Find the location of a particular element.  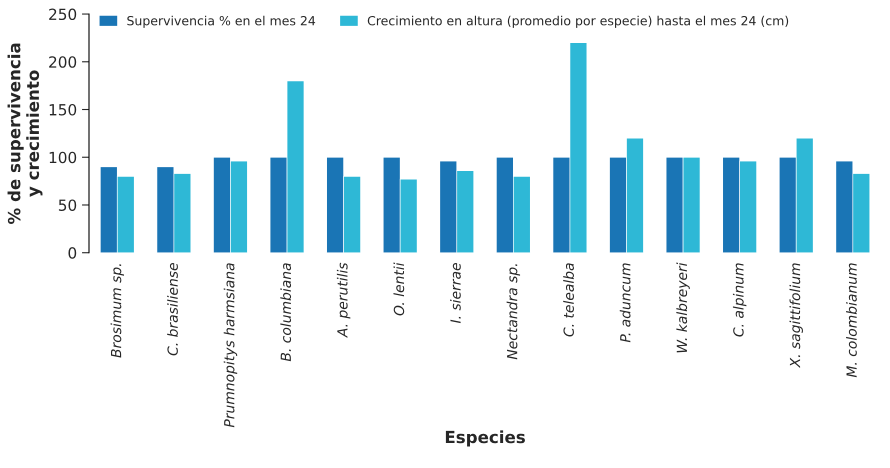

x-tick-label: W. kalbreyeri is located at coordinates (683, 307).